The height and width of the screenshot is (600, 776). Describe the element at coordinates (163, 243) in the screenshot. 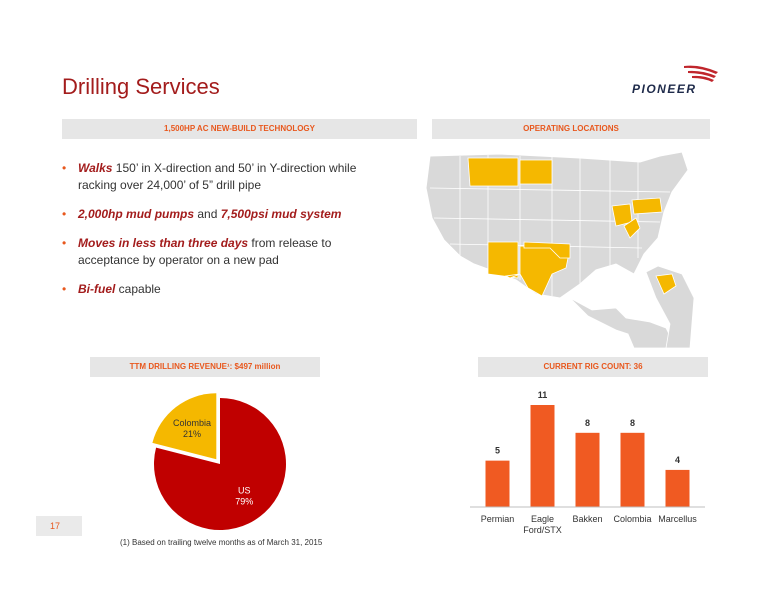

I see `bullet-emphasis: Moves in less than three days` at that location.